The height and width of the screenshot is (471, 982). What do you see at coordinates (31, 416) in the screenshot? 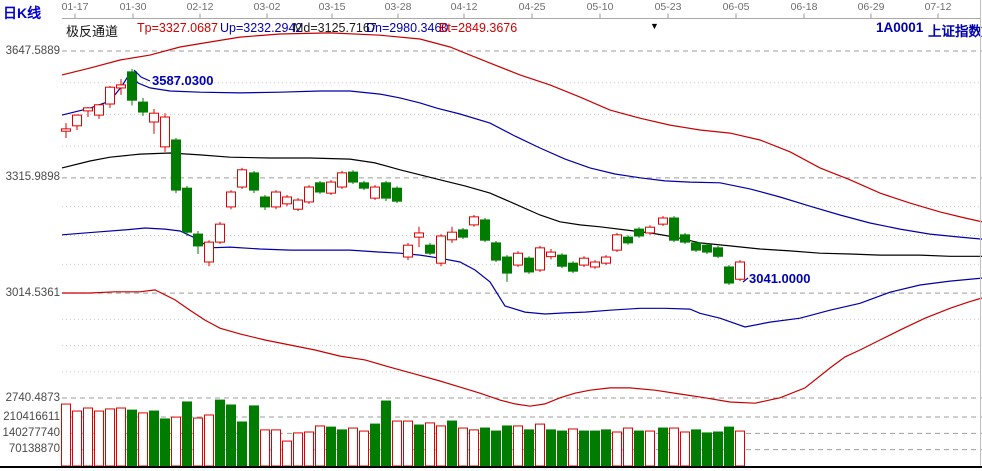
I see `volume-axis-label: 210416611` at bounding box center [31, 416].